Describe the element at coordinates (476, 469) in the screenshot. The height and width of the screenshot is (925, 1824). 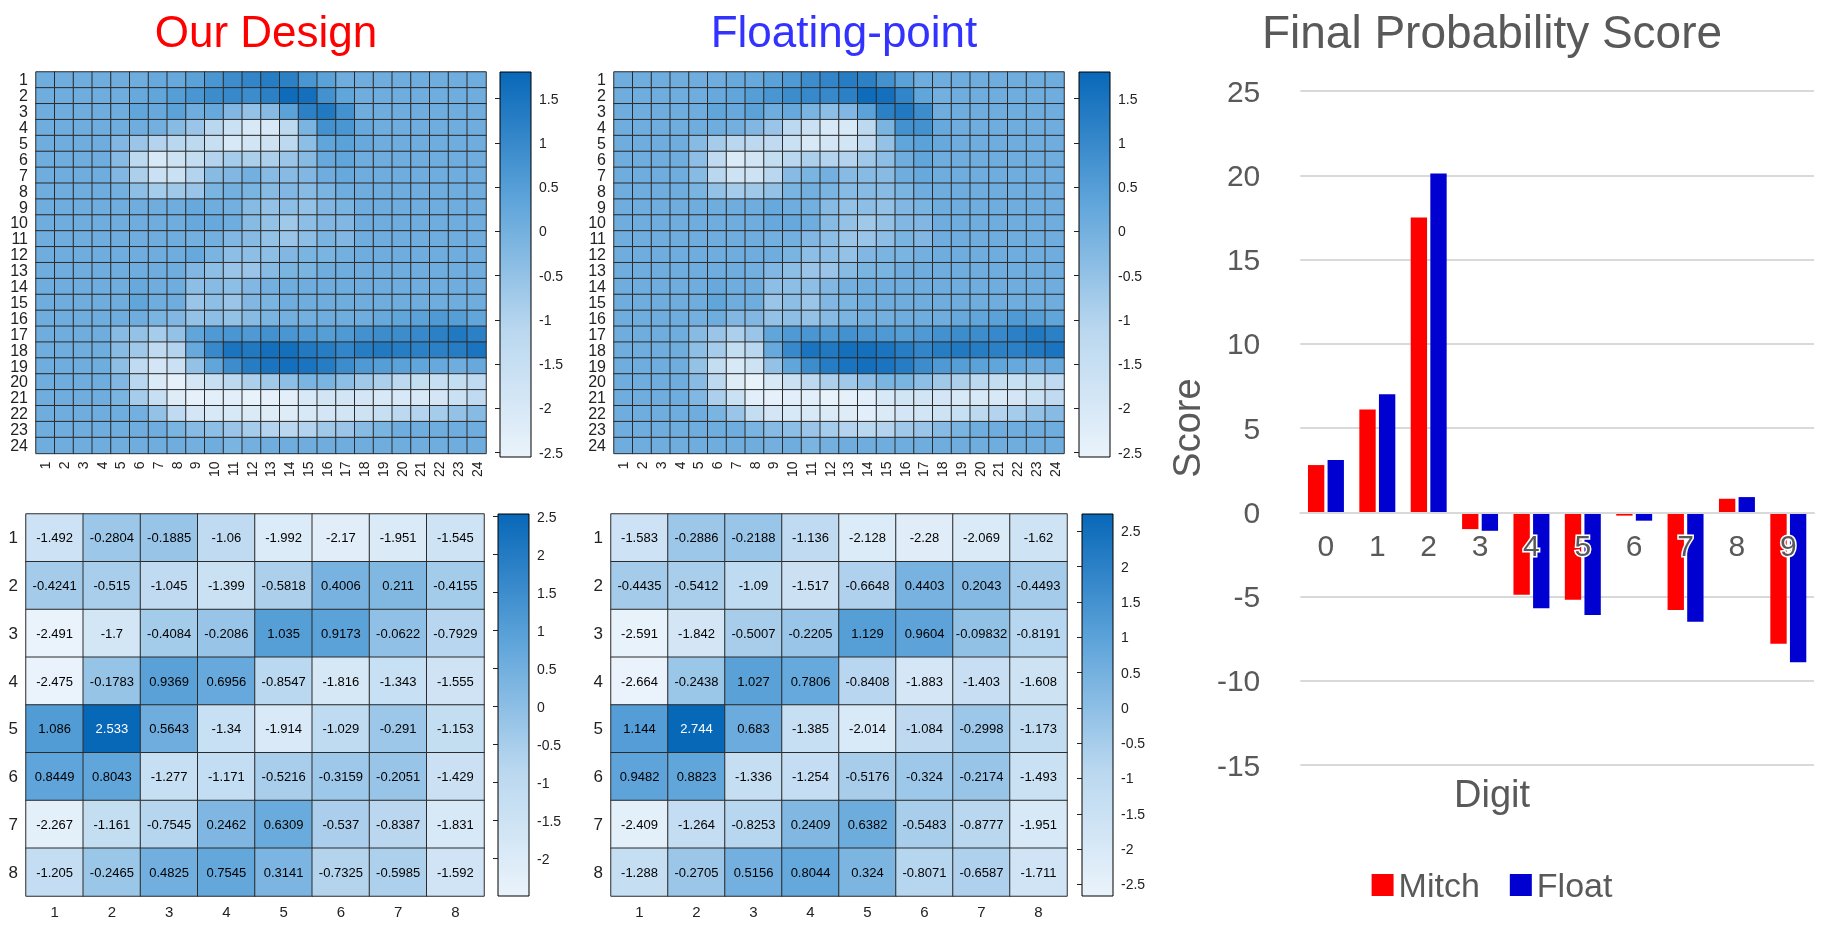
I see `x-tick-label: 24` at that location.